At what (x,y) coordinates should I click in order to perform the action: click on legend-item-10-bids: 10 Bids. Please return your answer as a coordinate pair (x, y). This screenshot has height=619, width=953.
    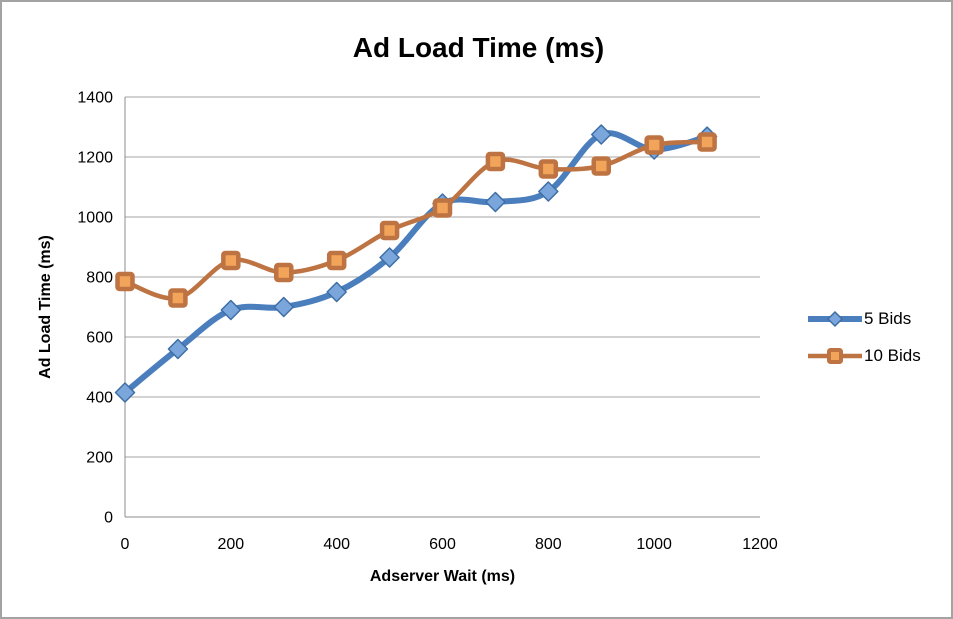
    Looking at the image, I should click on (864, 356).